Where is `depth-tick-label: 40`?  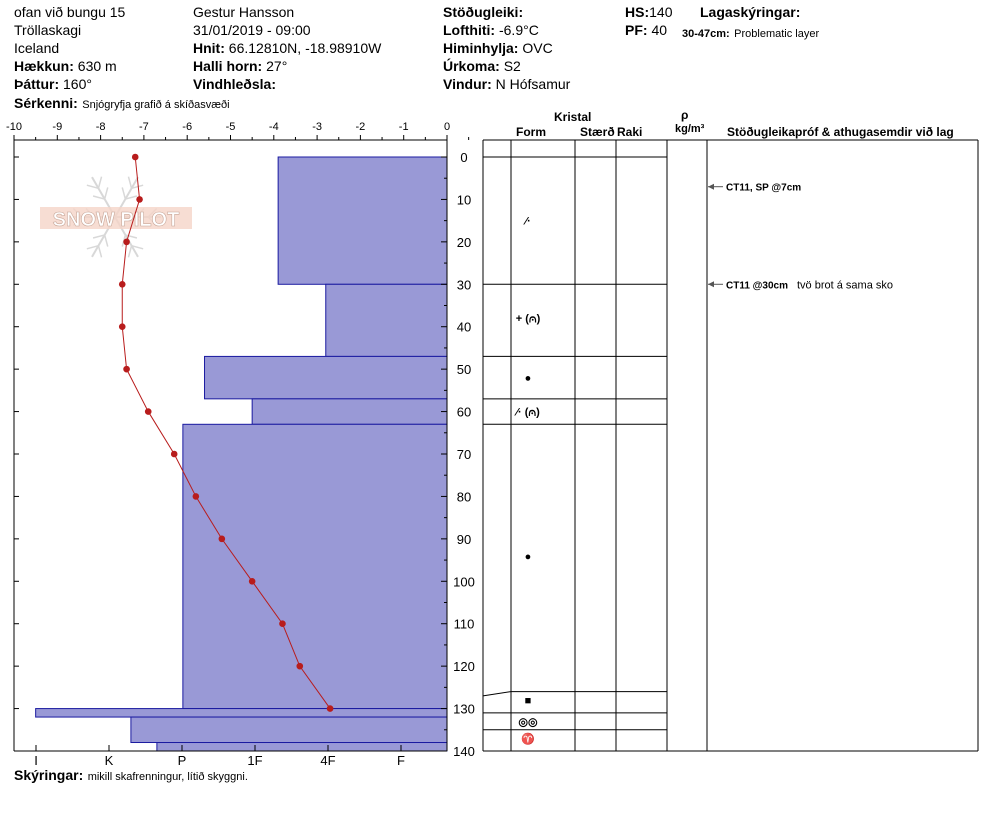 depth-tick-label: 40 is located at coordinates (464, 327).